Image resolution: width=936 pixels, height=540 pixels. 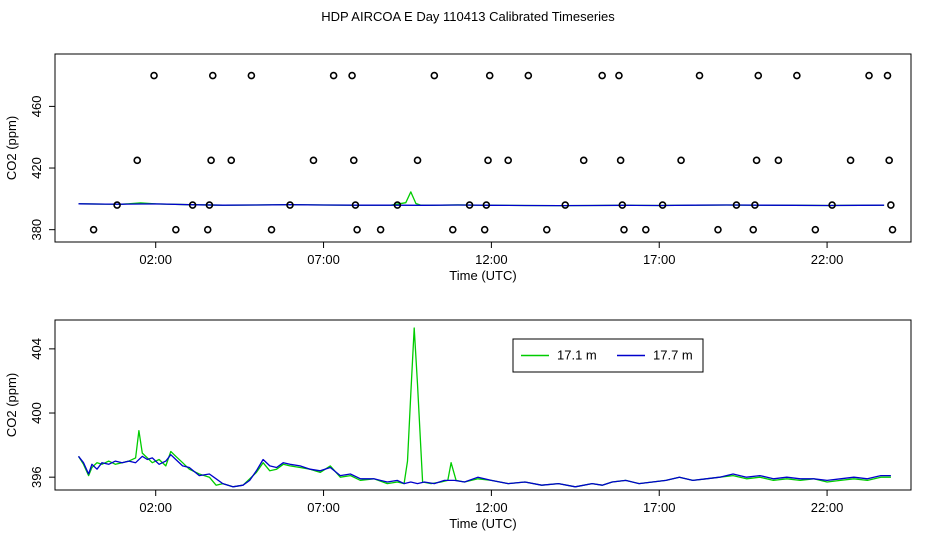 I want to click on y-tick-label: 420, so click(x=36, y=168).